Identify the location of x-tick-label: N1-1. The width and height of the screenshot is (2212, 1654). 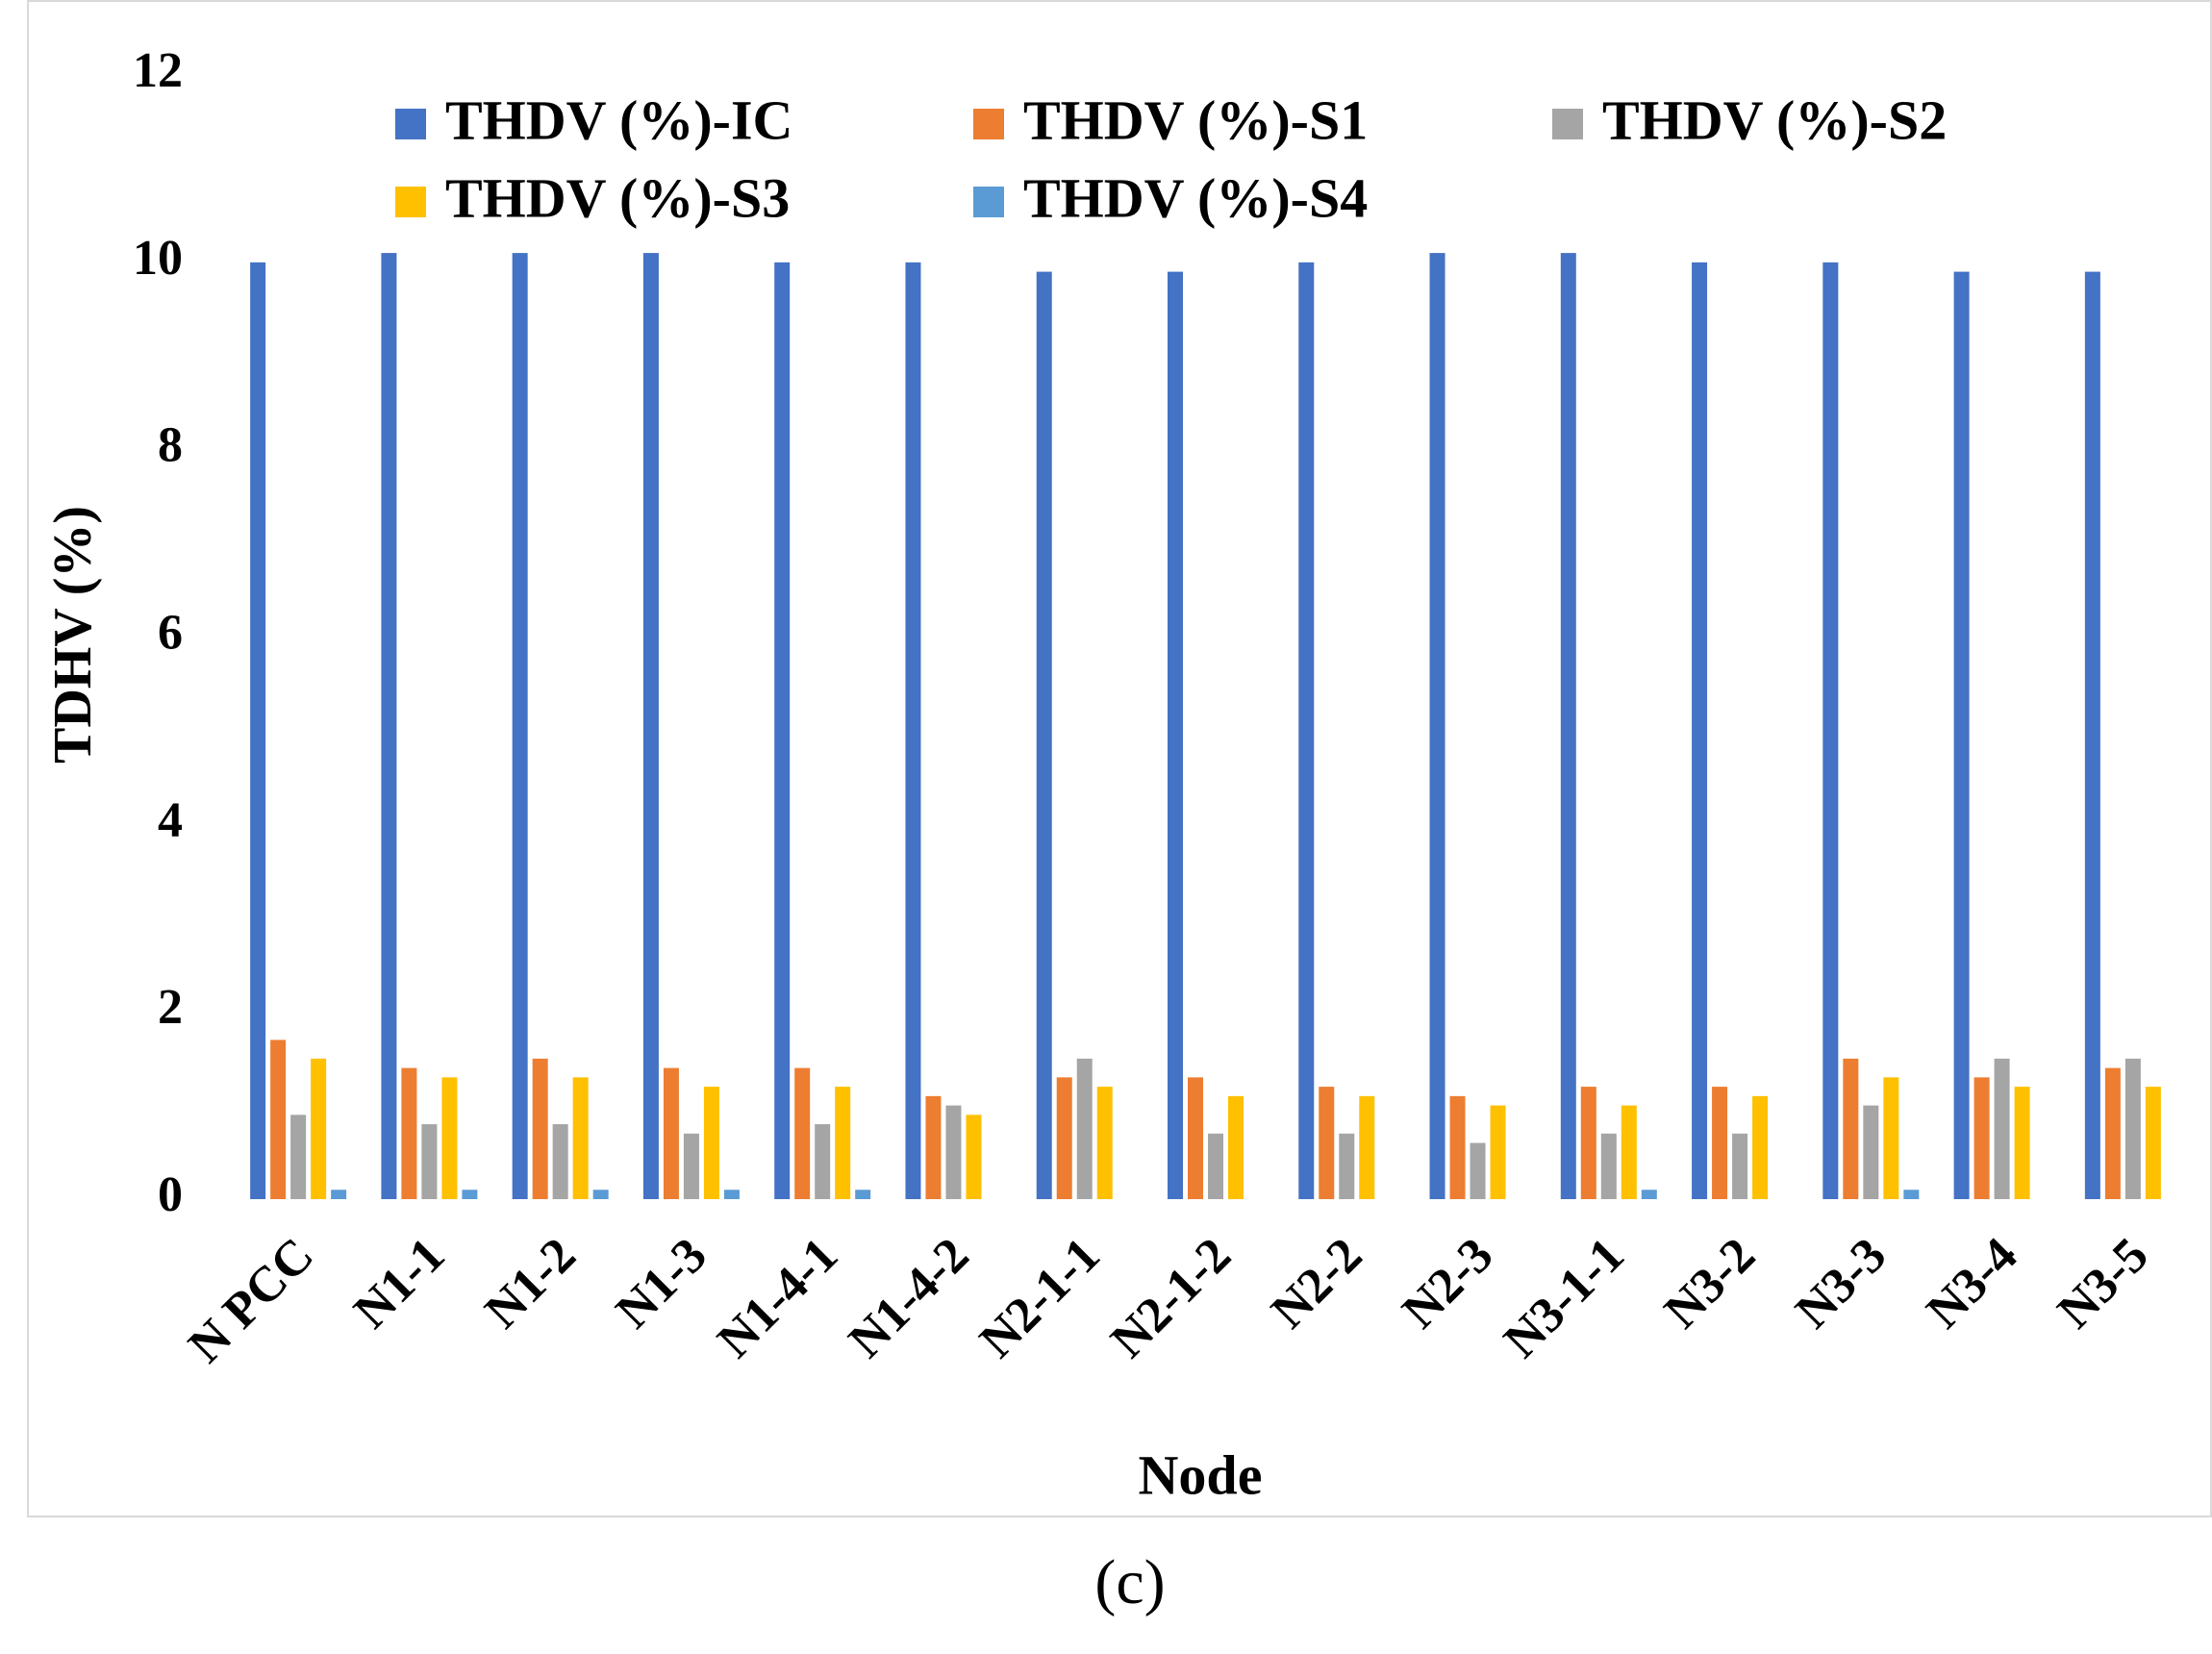
(399, 1284).